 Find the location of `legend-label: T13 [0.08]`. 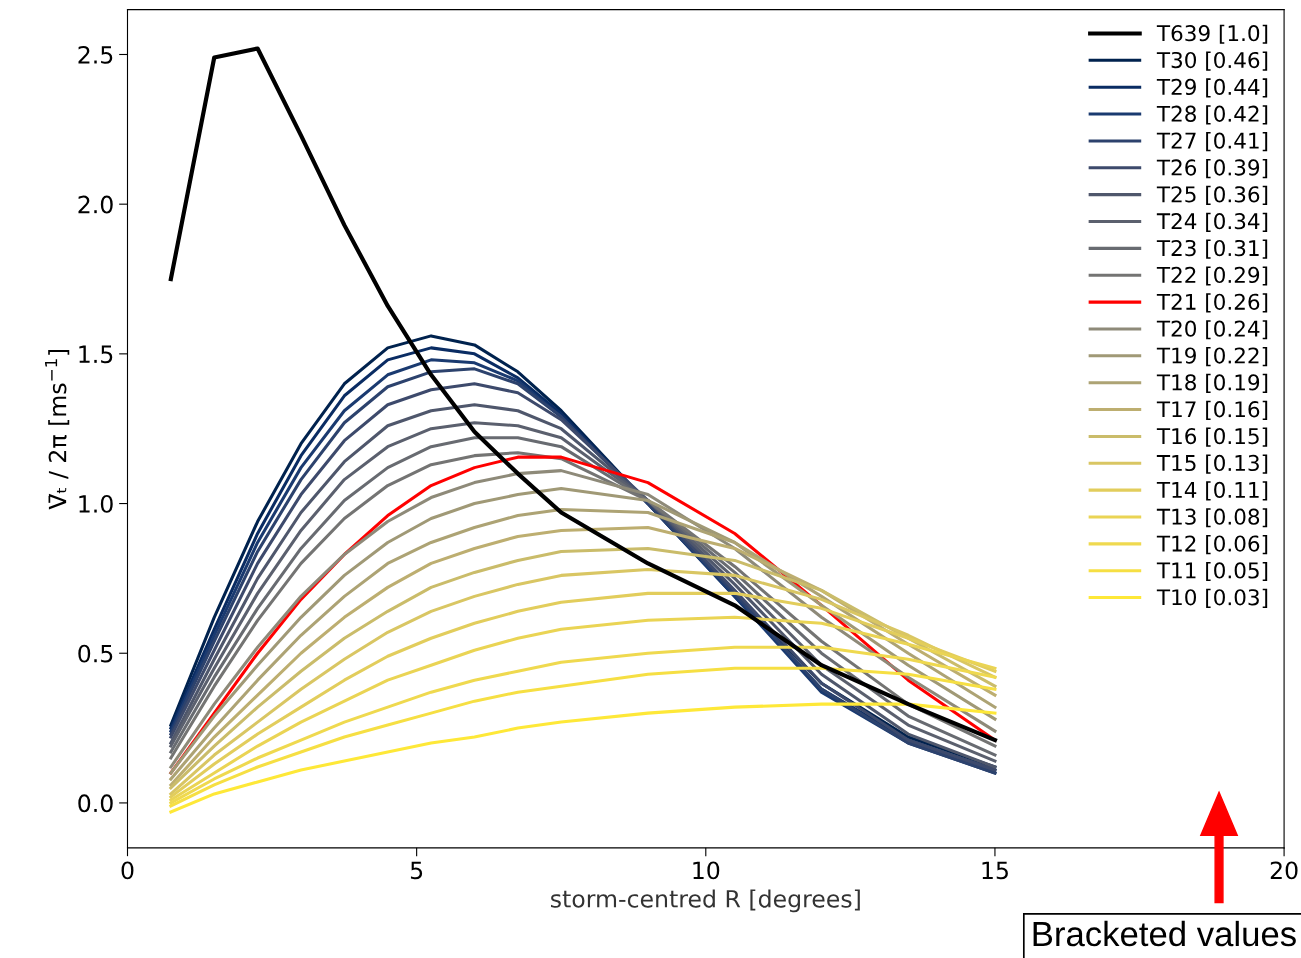

legend-label: T13 [0.08] is located at coordinates (1212, 518).